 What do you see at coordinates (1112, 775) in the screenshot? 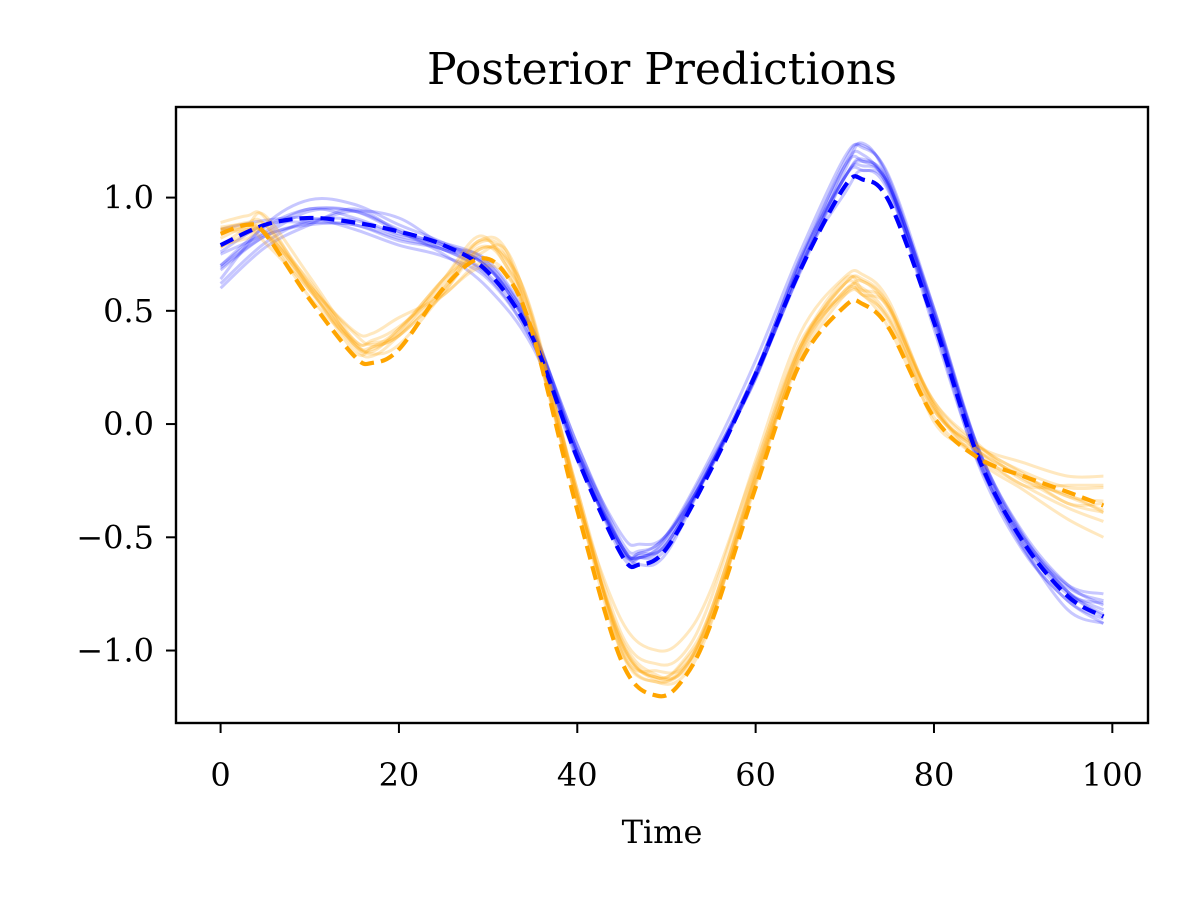
I see `x-tick-label: 100` at bounding box center [1112, 775].